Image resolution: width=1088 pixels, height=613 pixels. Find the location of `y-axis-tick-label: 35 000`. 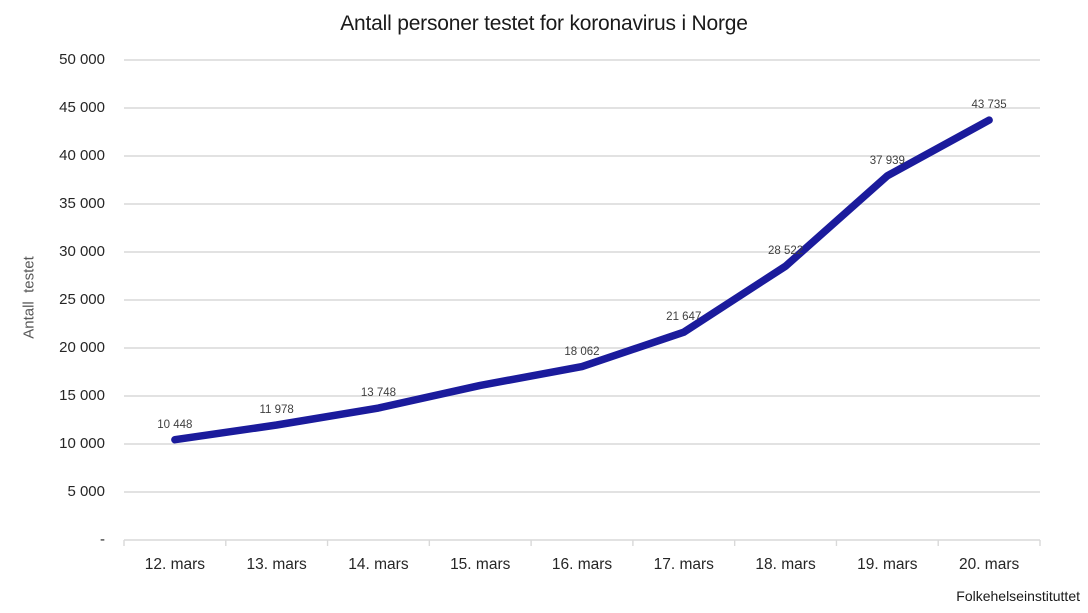

y-axis-tick-label: 35 000 is located at coordinates (82, 203).